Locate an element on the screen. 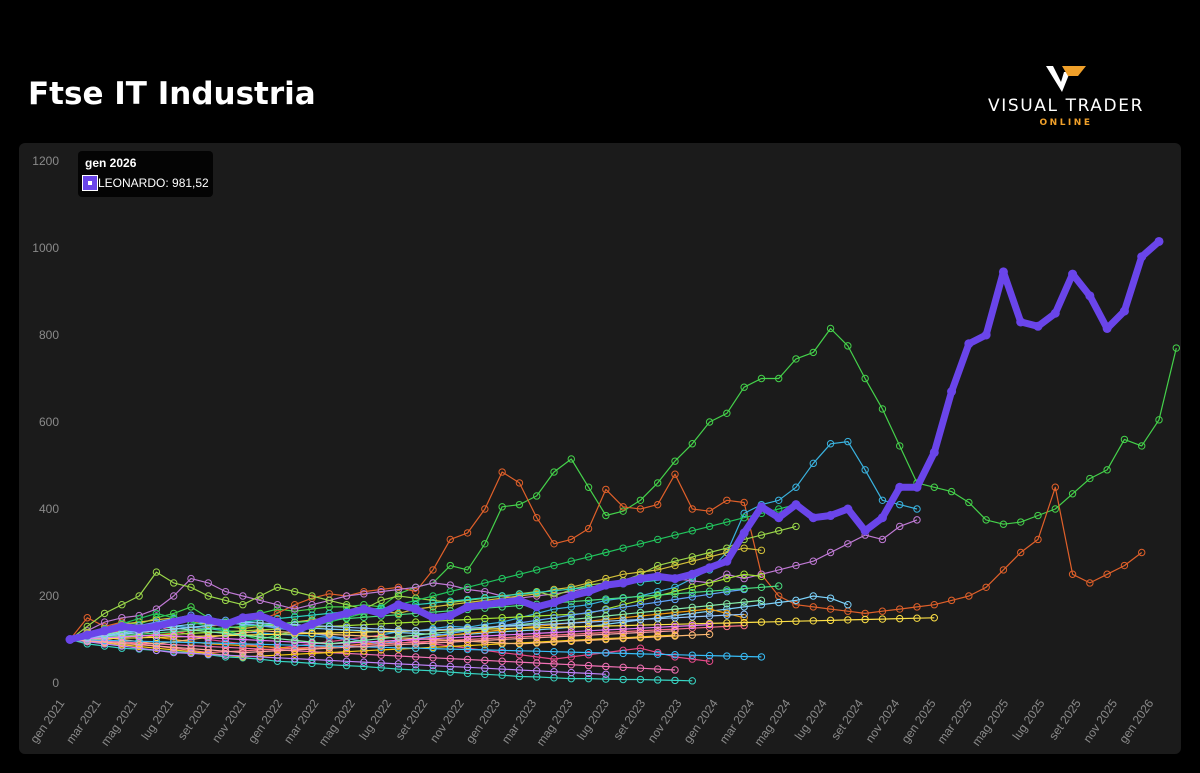 The width and height of the screenshot is (1200, 773). y-tick-label: 800 is located at coordinates (49, 335).